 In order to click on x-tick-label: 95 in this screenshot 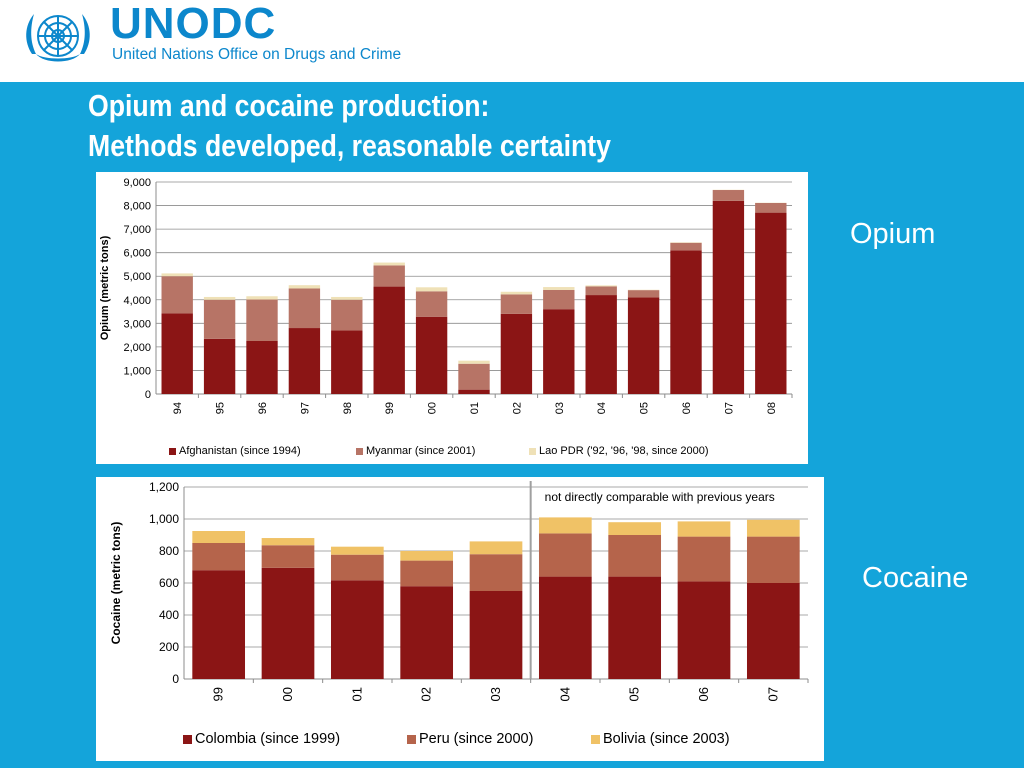, I will do `click(221, 408)`.